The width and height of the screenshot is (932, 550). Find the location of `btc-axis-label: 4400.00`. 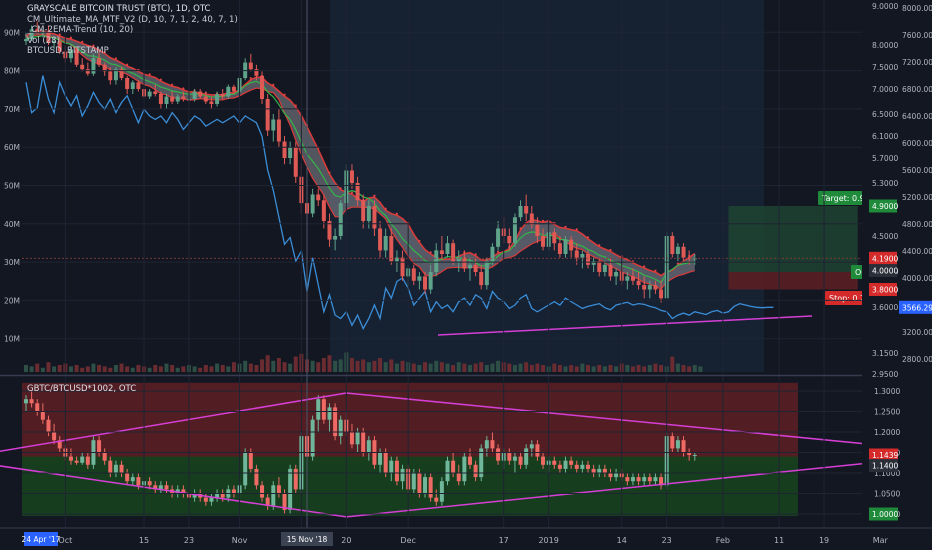

btc-axis-label: 4400.00 is located at coordinates (917, 251).